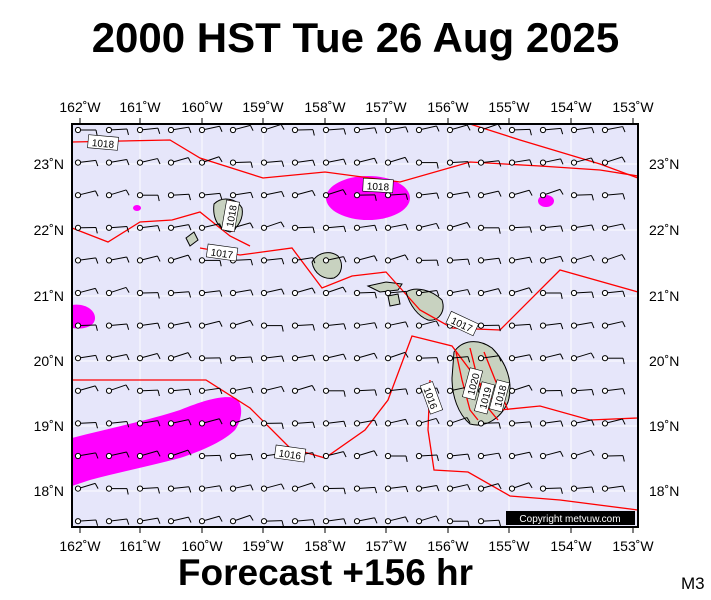 Image resolution: width=711 pixels, height=600 pixels. What do you see at coordinates (157, 441) in the screenshot?
I see `rain-area-south-west` at bounding box center [157, 441].